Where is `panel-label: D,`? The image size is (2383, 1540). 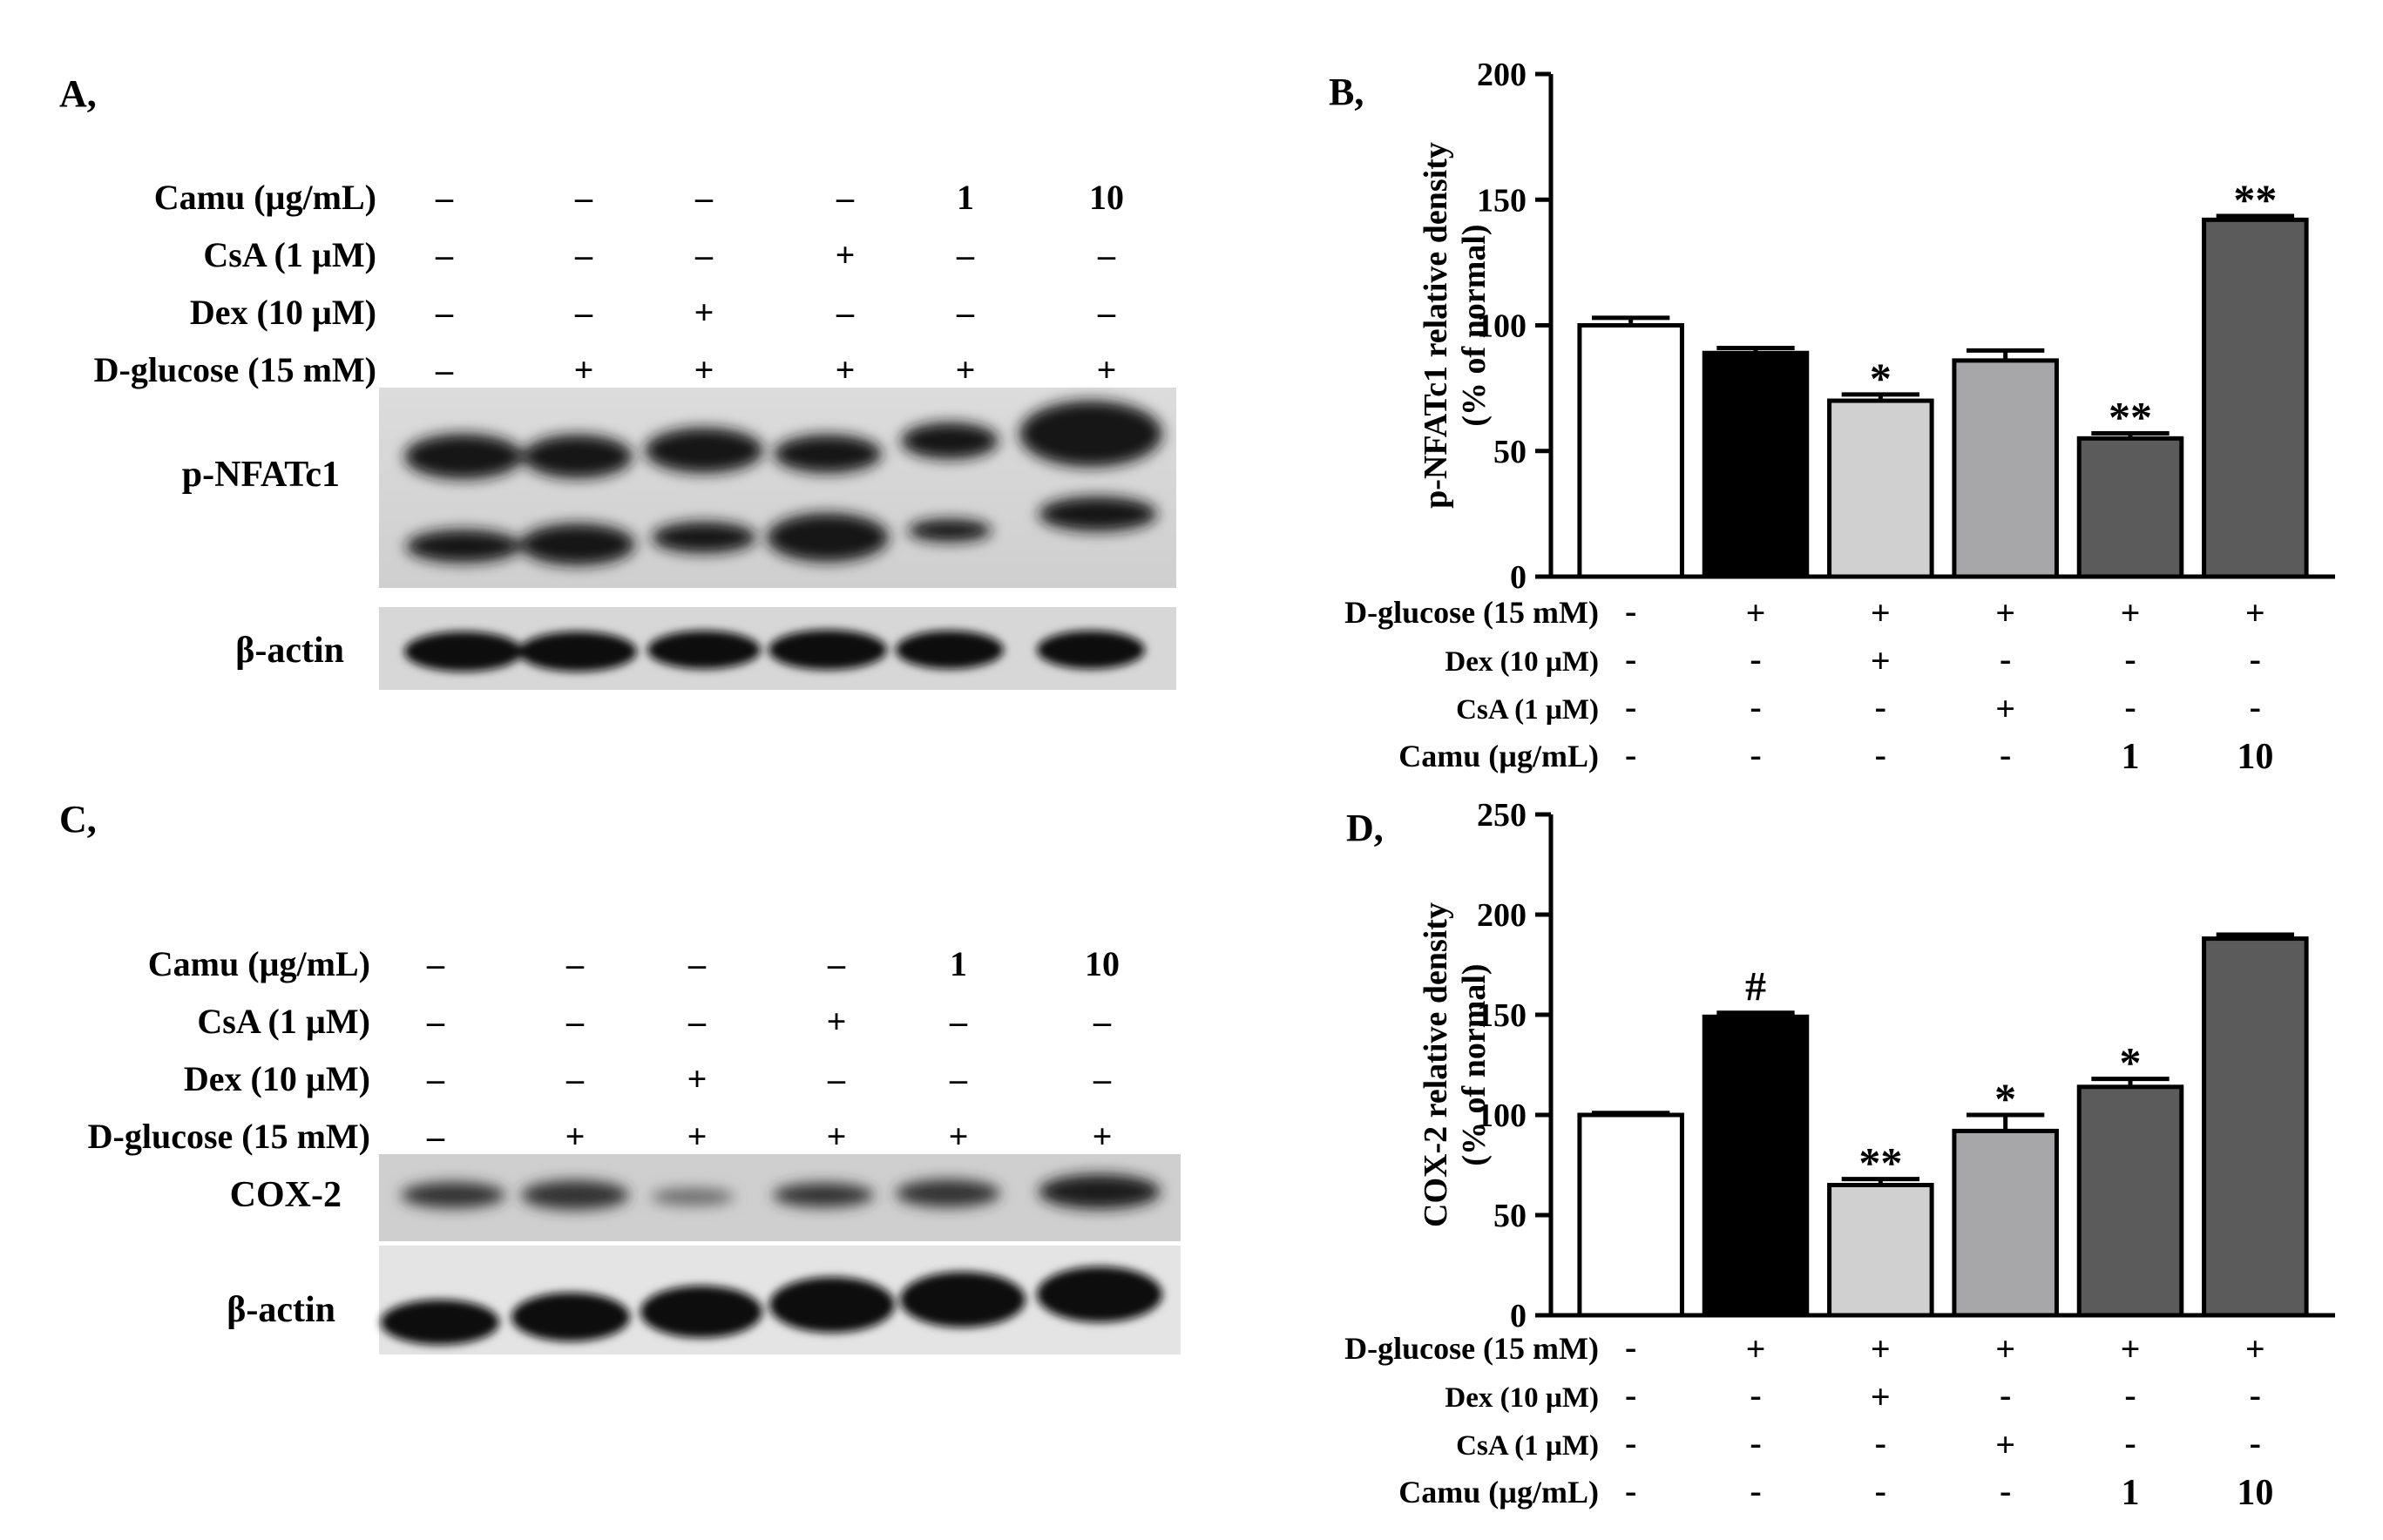 panel-label: D, is located at coordinates (1365, 828).